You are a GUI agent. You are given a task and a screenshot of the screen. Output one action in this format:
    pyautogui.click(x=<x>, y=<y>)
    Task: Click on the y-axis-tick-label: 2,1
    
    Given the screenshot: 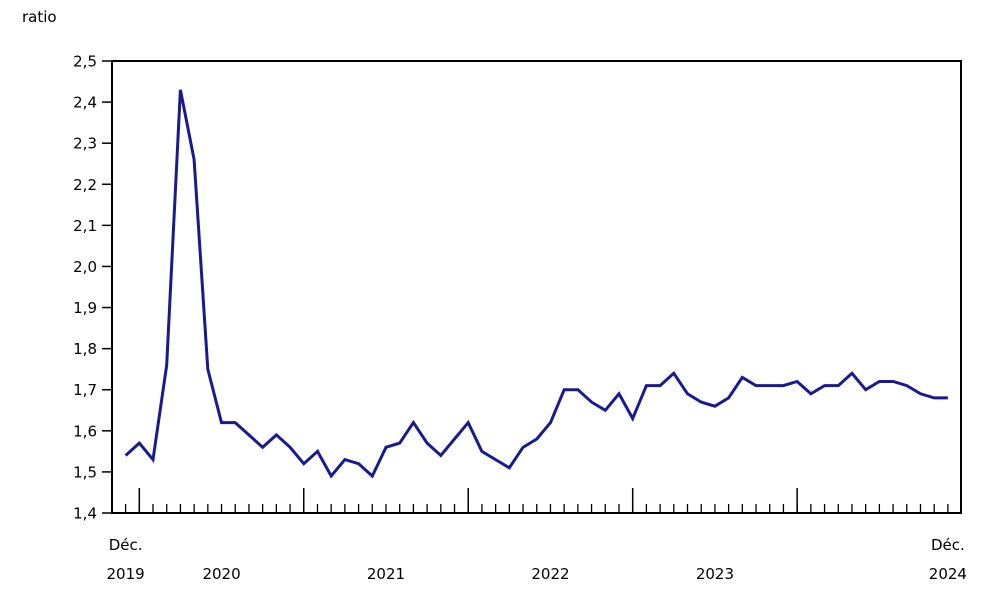 What is the action you would take?
    pyautogui.click(x=85, y=226)
    